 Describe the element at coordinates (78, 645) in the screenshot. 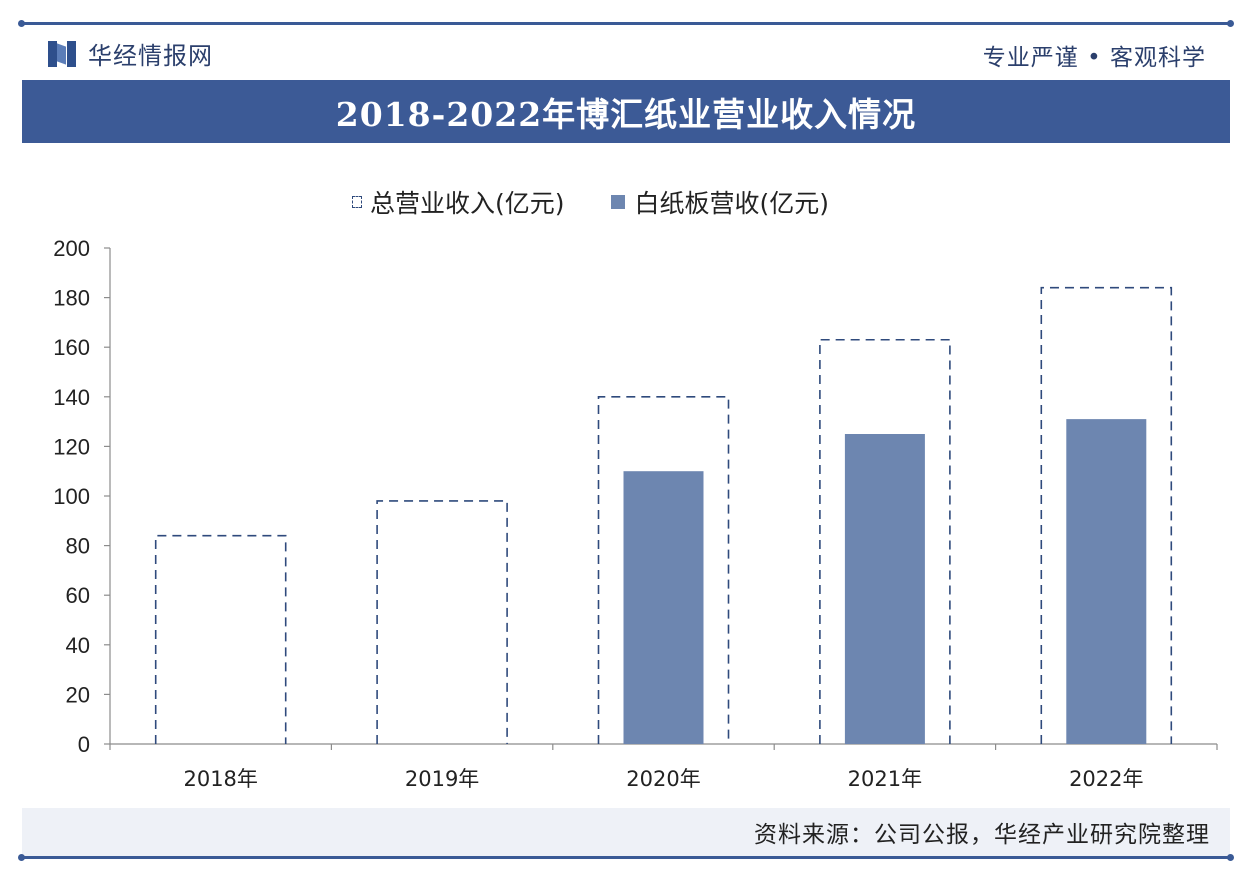

I see `y-tick-label: 40` at that location.